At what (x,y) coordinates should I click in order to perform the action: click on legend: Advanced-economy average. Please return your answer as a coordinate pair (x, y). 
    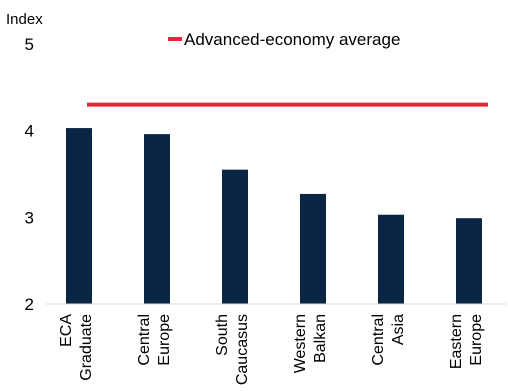
    Looking at the image, I should click on (284, 39).